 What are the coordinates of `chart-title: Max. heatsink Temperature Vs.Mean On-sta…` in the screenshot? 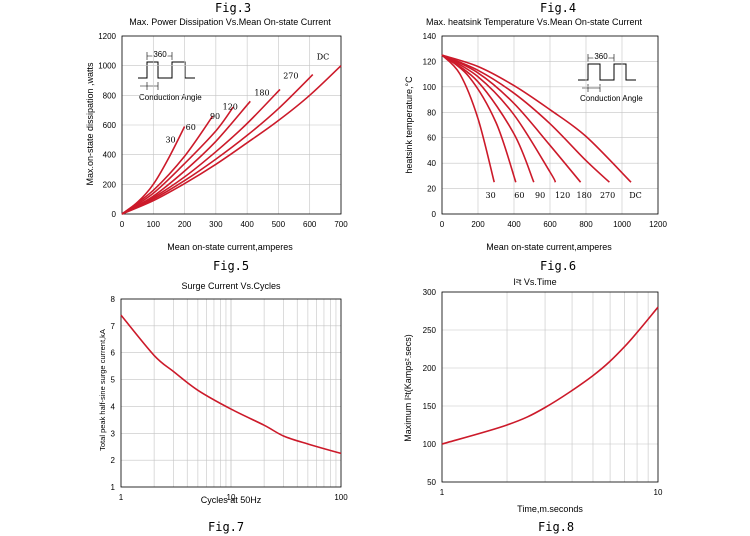 It's located at (534, 22).